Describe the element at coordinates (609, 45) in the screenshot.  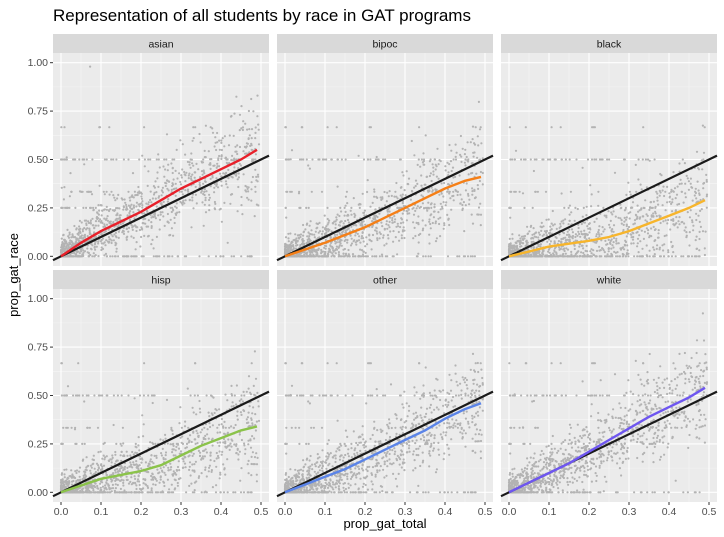
I see `facet-strip-label: black` at that location.